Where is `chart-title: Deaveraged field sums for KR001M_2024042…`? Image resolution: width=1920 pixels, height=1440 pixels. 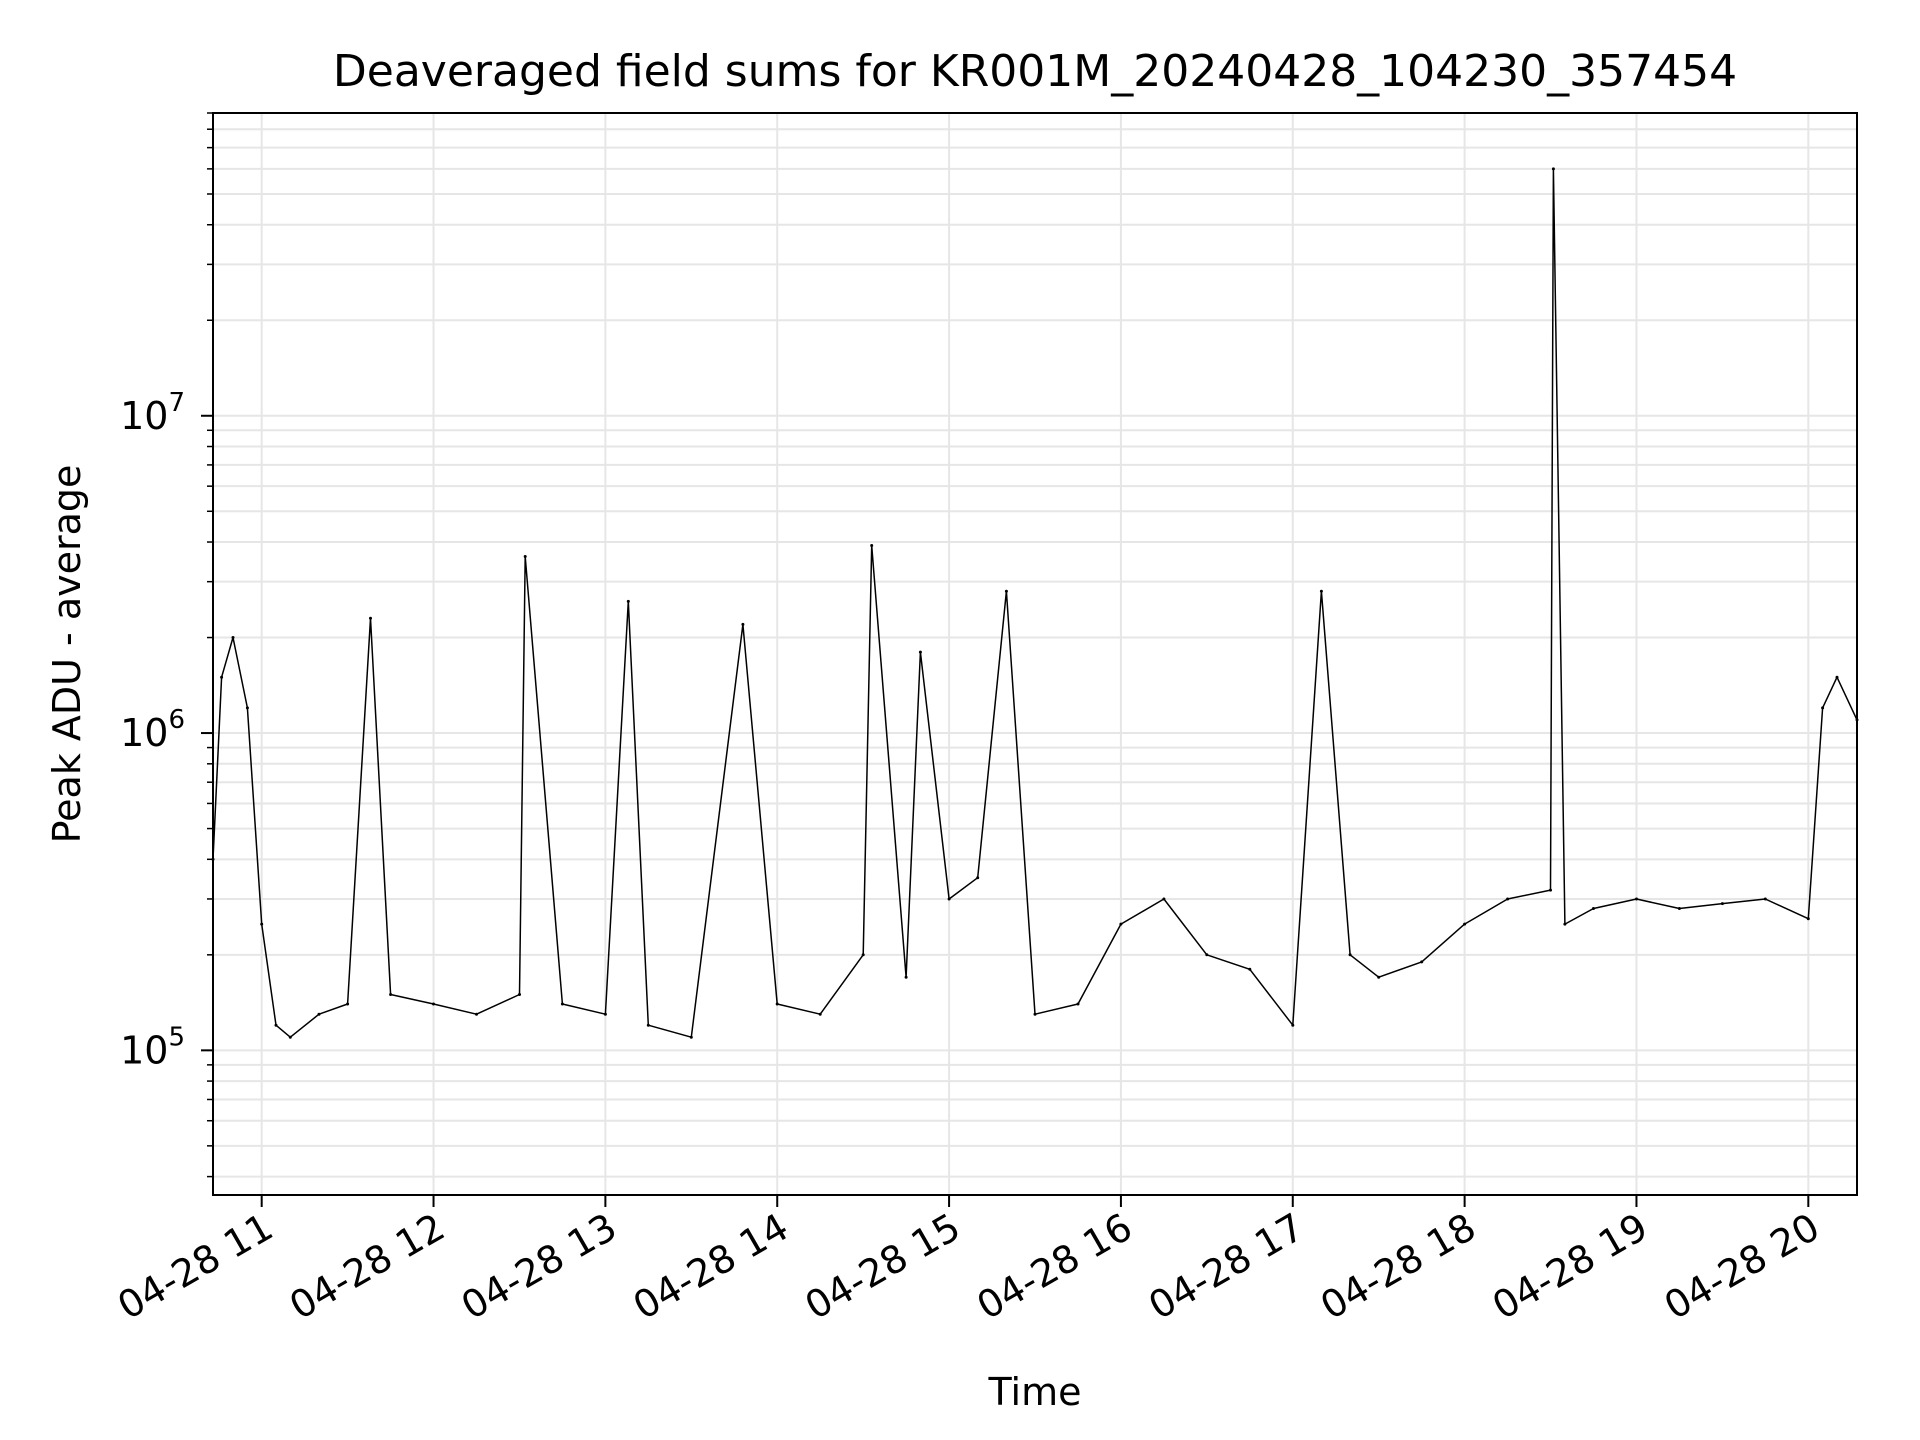
chart-title: Deaveraged field sums for KR001M_2024042… is located at coordinates (1035, 71).